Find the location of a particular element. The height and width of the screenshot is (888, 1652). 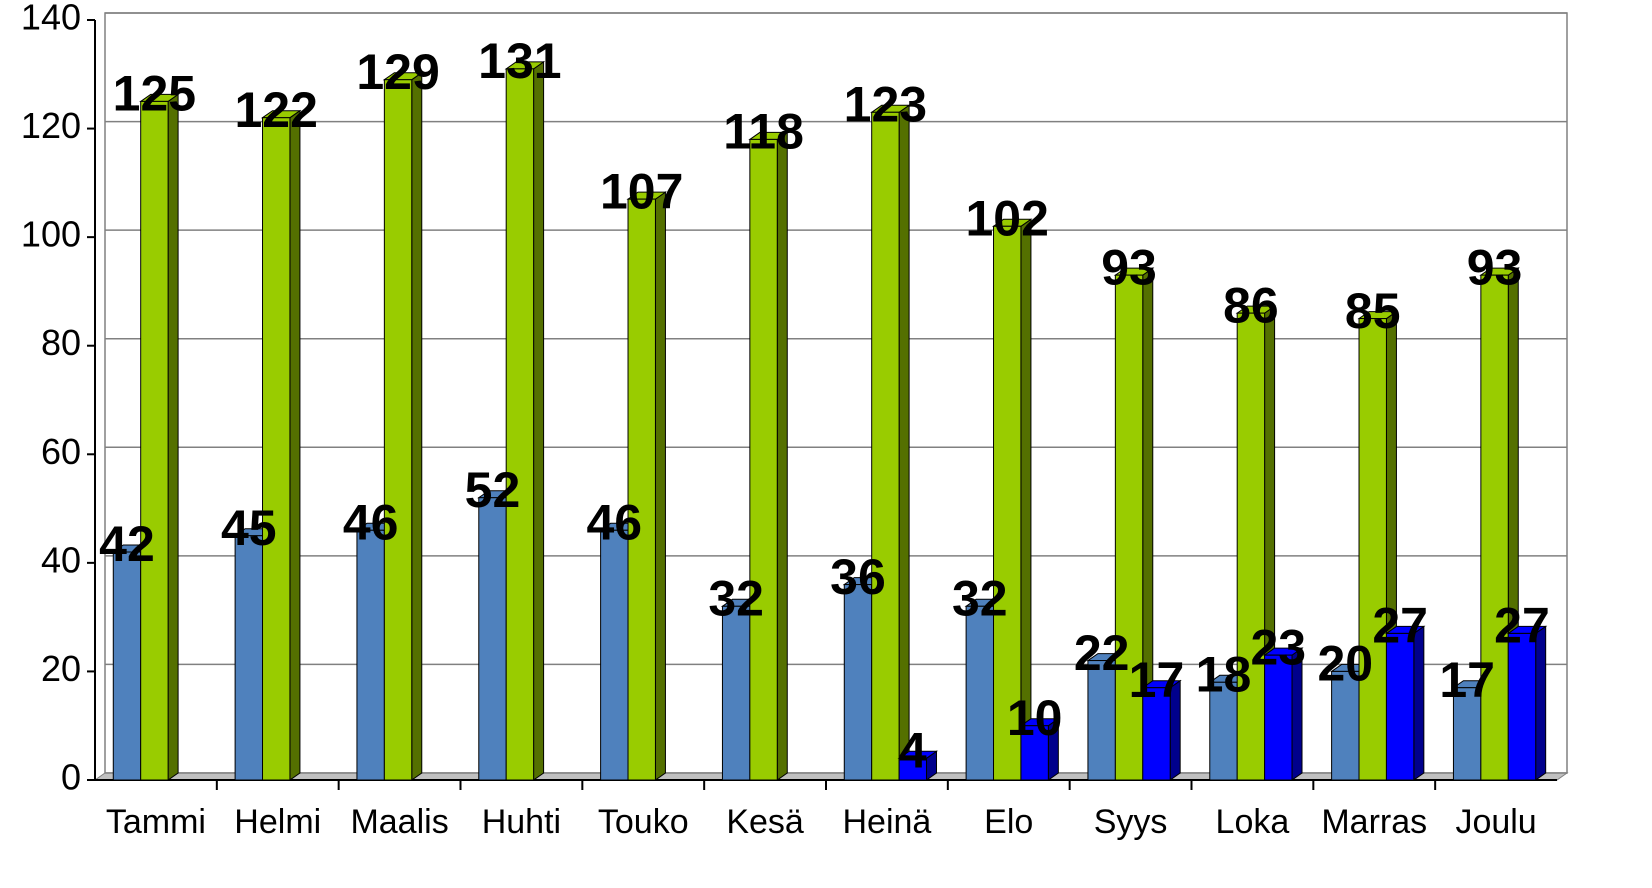

y-tick-label: 80 is located at coordinates (61, 342).